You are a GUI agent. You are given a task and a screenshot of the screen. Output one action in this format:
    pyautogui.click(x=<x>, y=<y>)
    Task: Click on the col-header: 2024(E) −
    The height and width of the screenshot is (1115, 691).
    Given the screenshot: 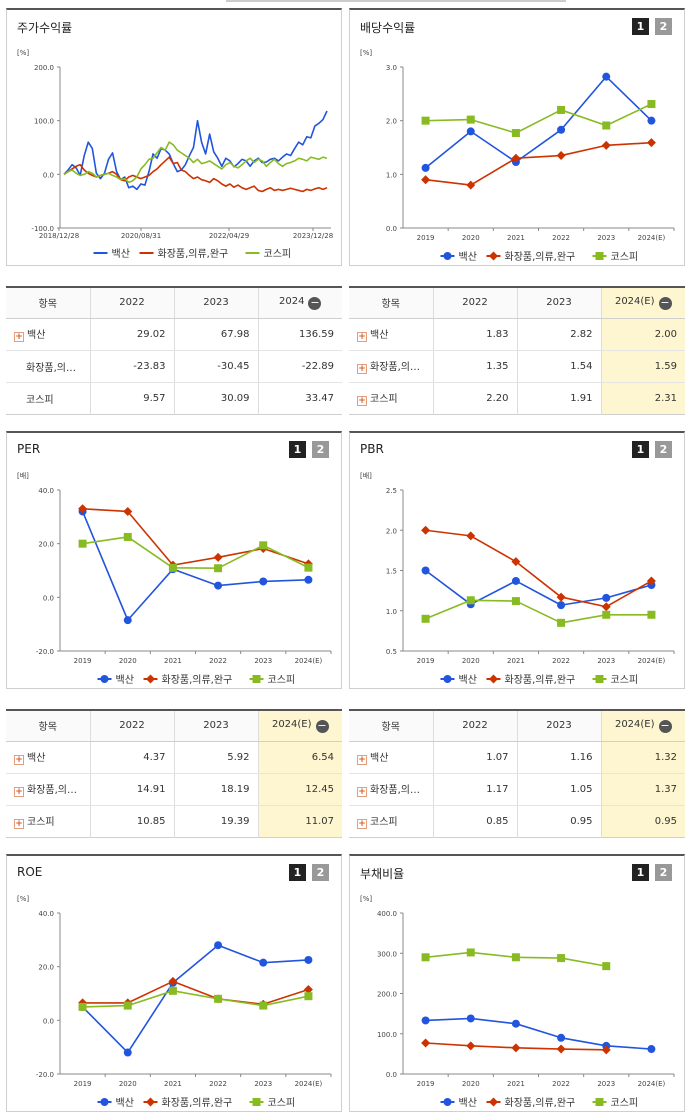 What is the action you would take?
    pyautogui.click(x=642, y=726)
    